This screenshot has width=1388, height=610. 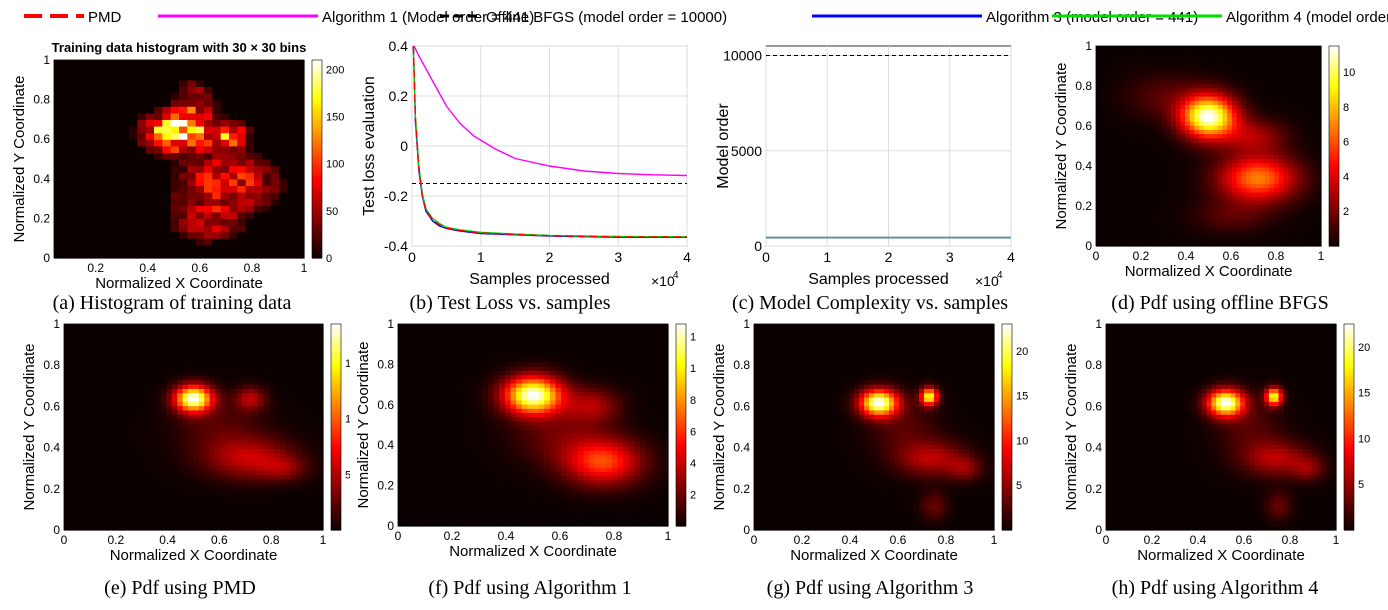 What do you see at coordinates (396, 246) in the screenshot?
I see `y-tick-label: -0.4` at bounding box center [396, 246].